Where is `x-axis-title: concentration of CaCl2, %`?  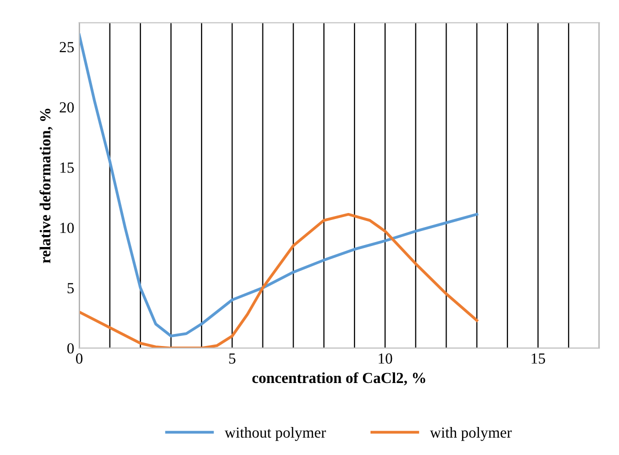 x-axis-title: concentration of CaCl2, % is located at coordinates (339, 379).